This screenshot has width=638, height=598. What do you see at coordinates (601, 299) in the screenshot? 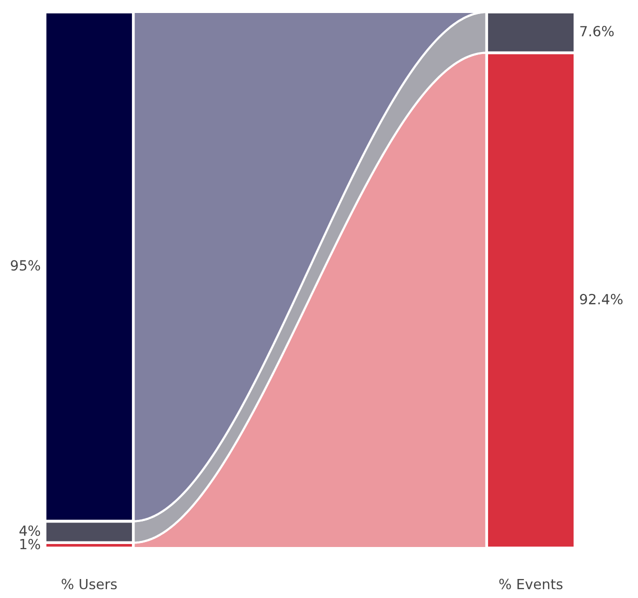
I see `data-label: 92.4%` at bounding box center [601, 299].